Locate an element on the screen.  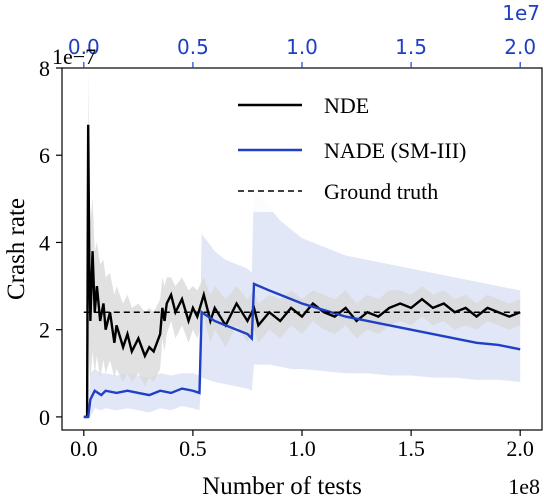
top-x-tick-label: 1.0 is located at coordinates (302, 47).